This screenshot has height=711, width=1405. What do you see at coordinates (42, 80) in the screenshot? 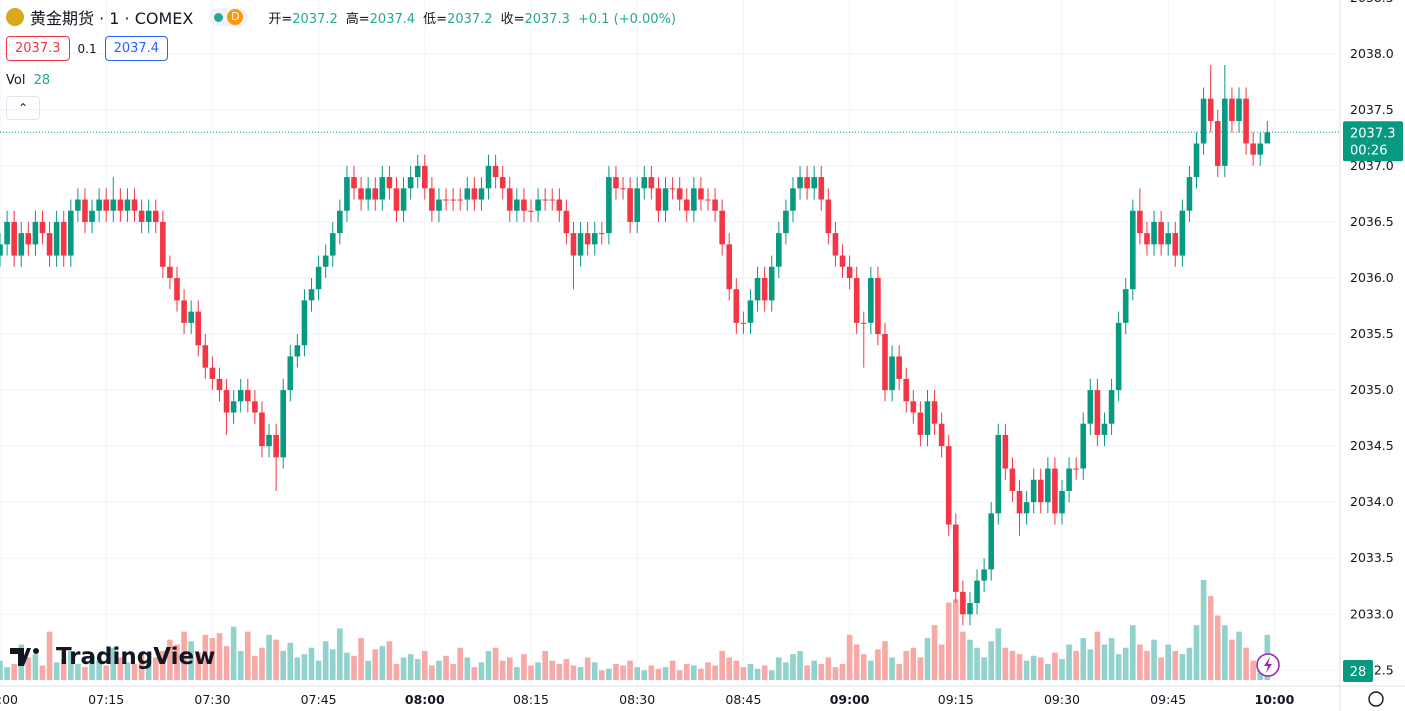
I see `volume-value: 28` at bounding box center [42, 80].